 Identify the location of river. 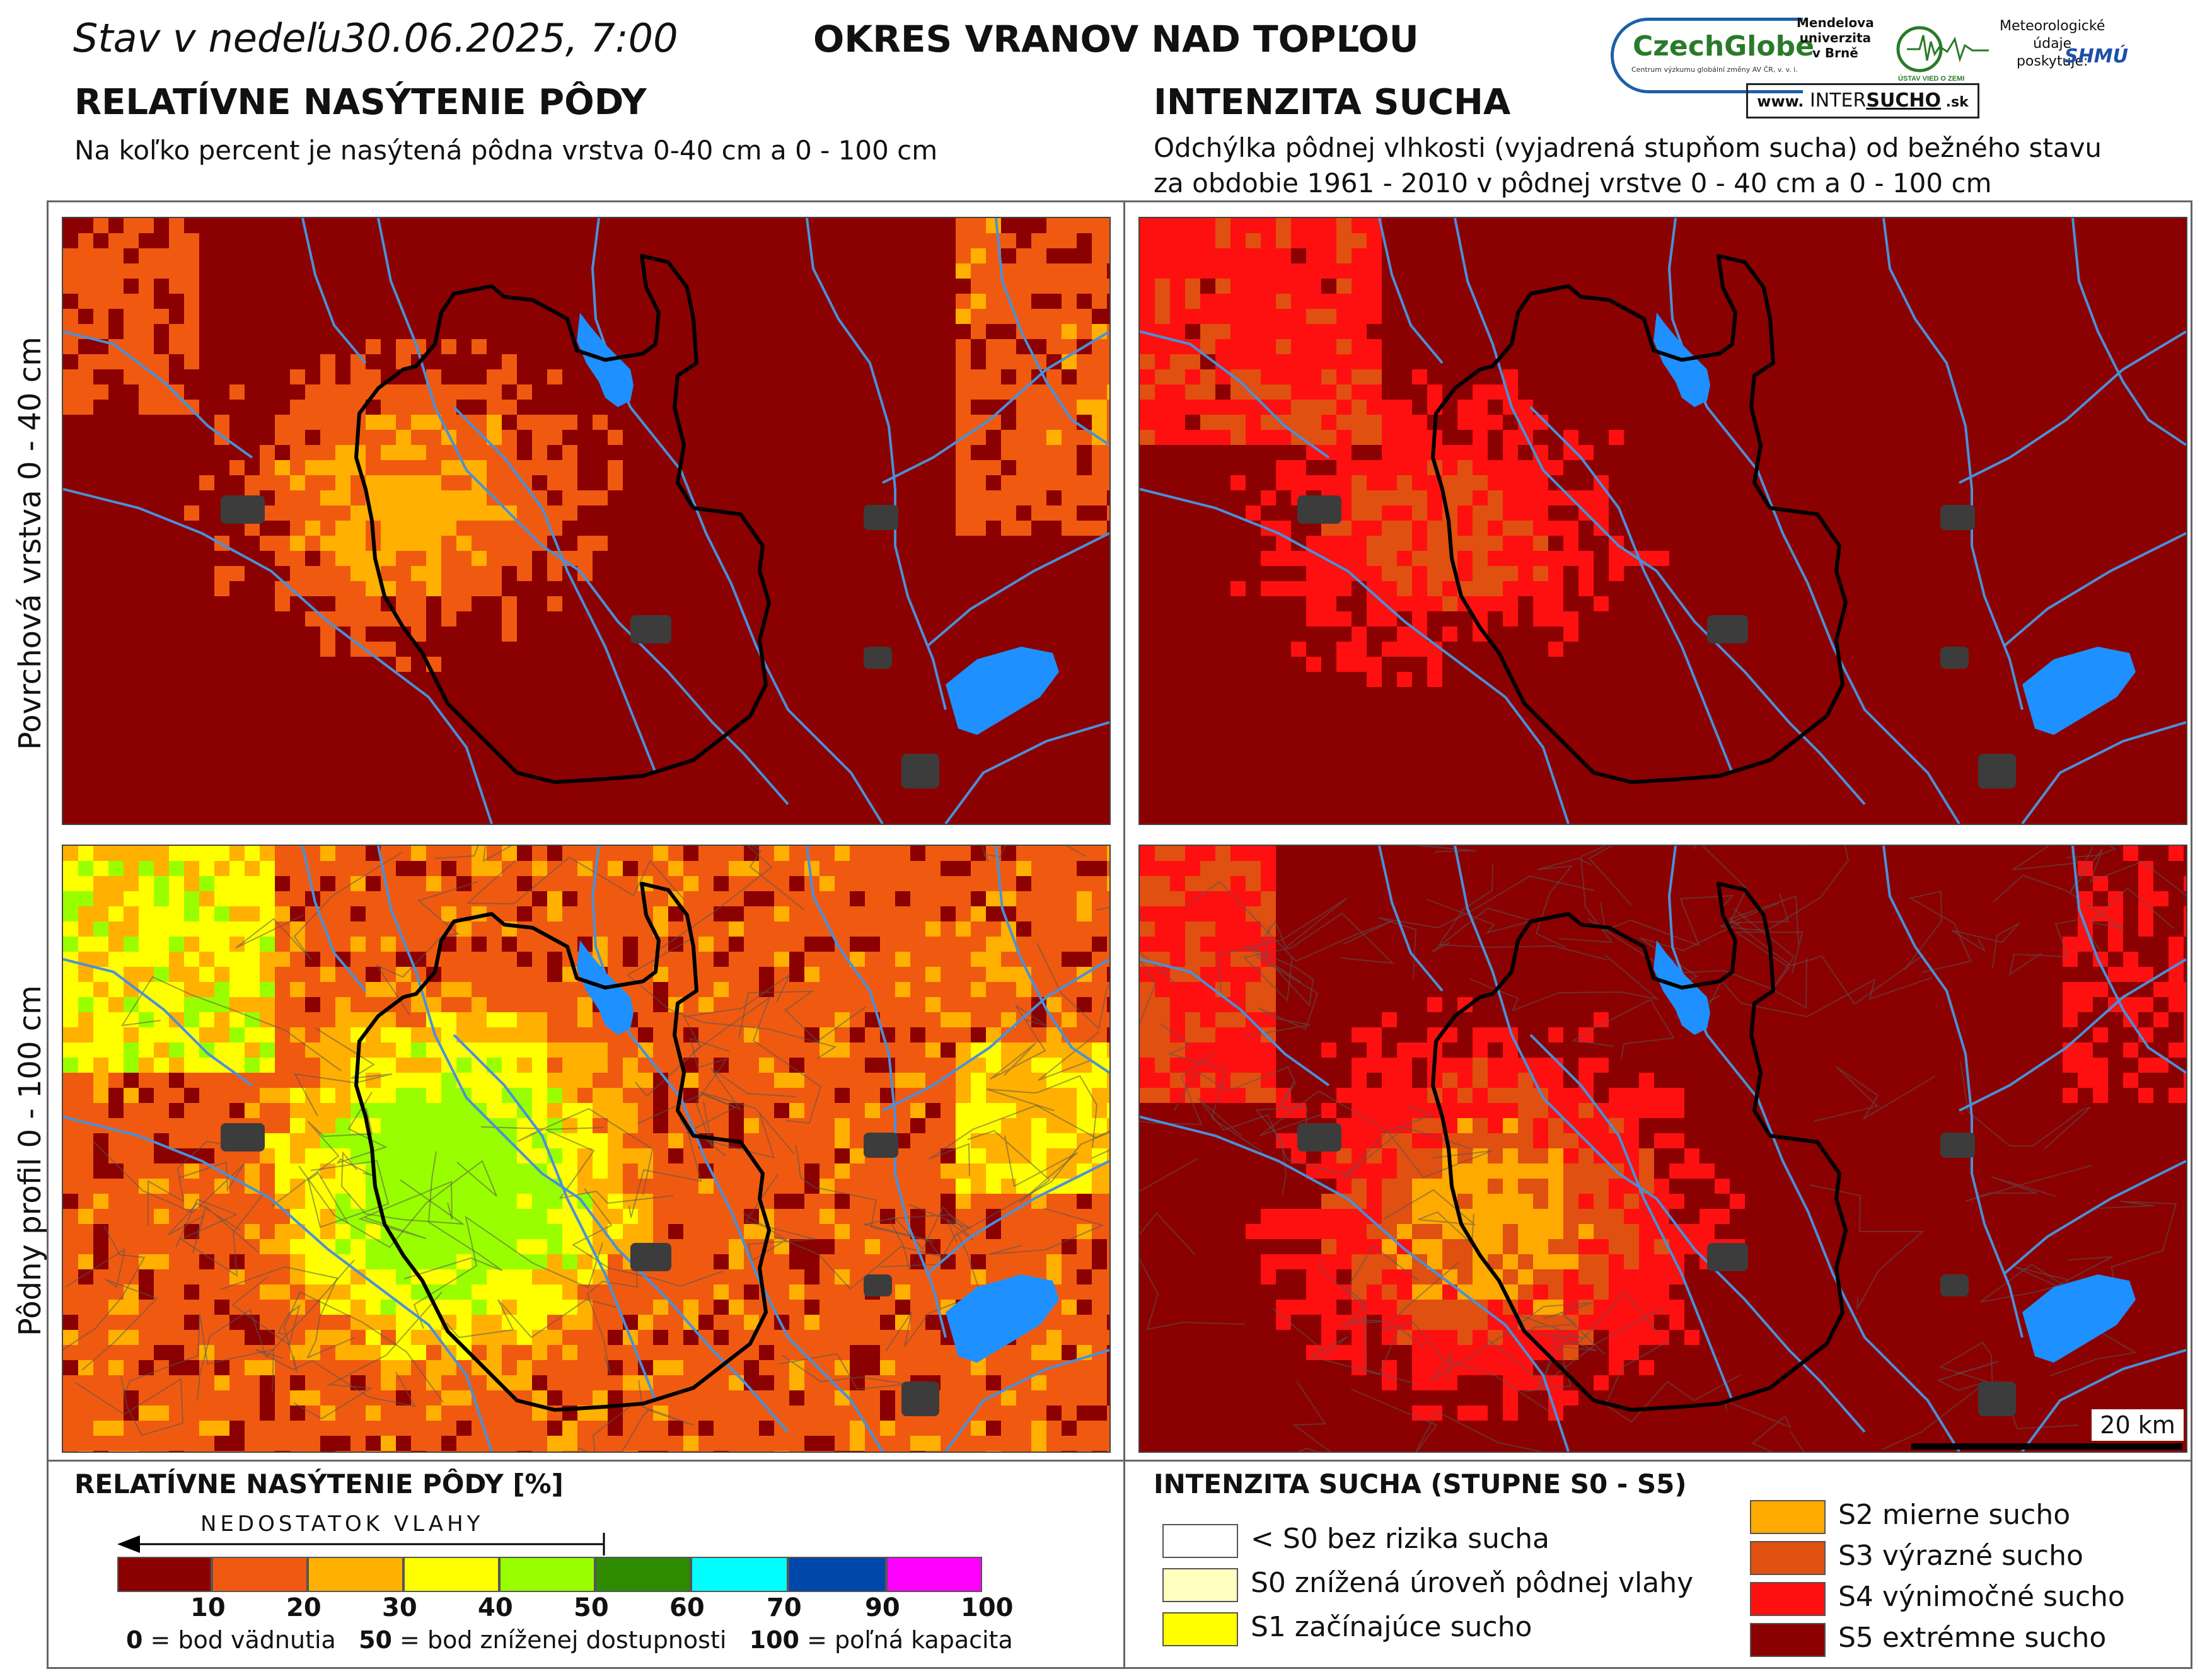
(583, 1139).